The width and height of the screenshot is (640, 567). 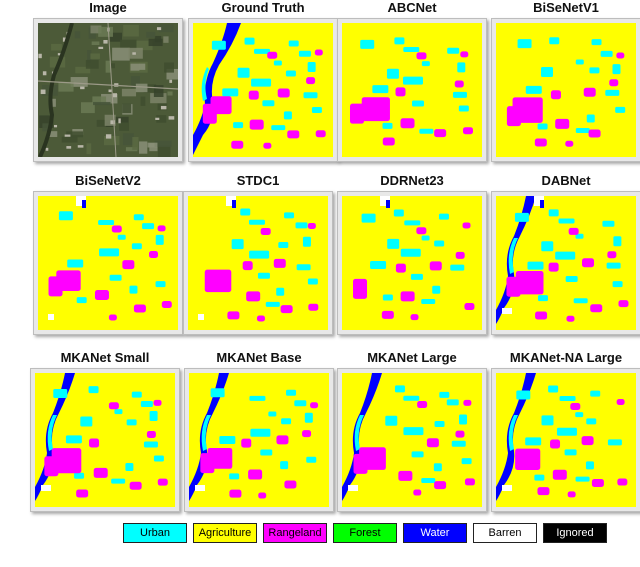 I want to click on panel-frame, so click(x=412, y=263).